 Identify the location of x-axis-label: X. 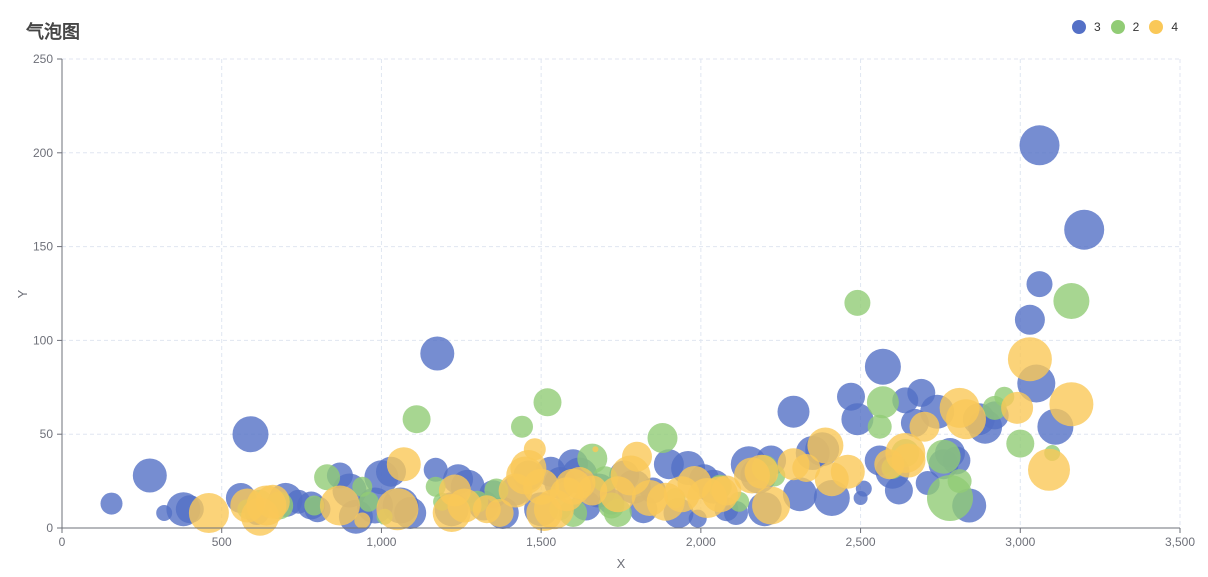
(621, 563).